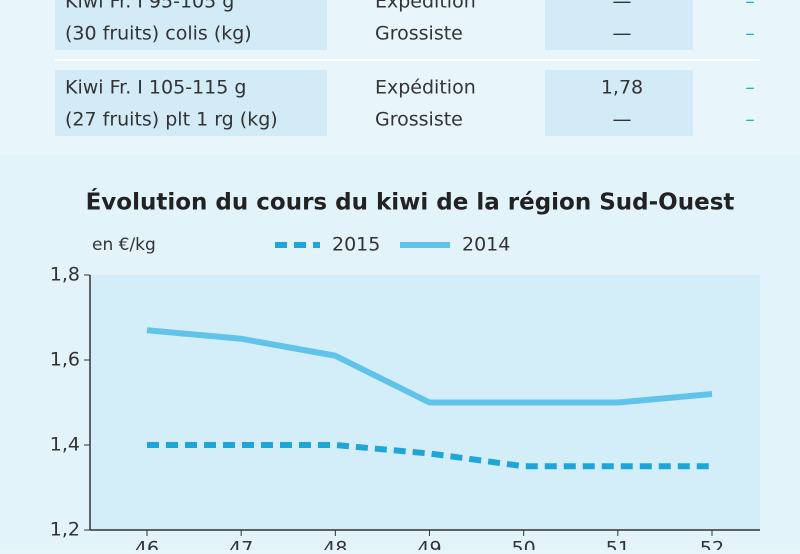 The image size is (800, 554). I want to click on x-tick-label: 52, so click(712, 544).